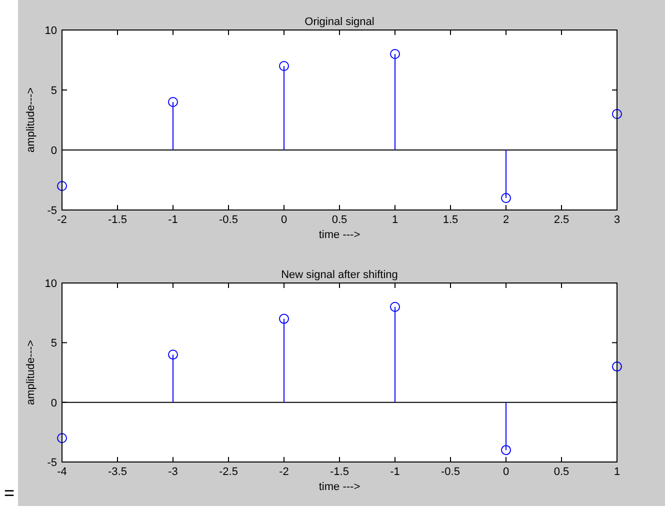 The width and height of the screenshot is (665, 514). What do you see at coordinates (173, 472) in the screenshot?
I see `x-tick-label: -3` at bounding box center [173, 472].